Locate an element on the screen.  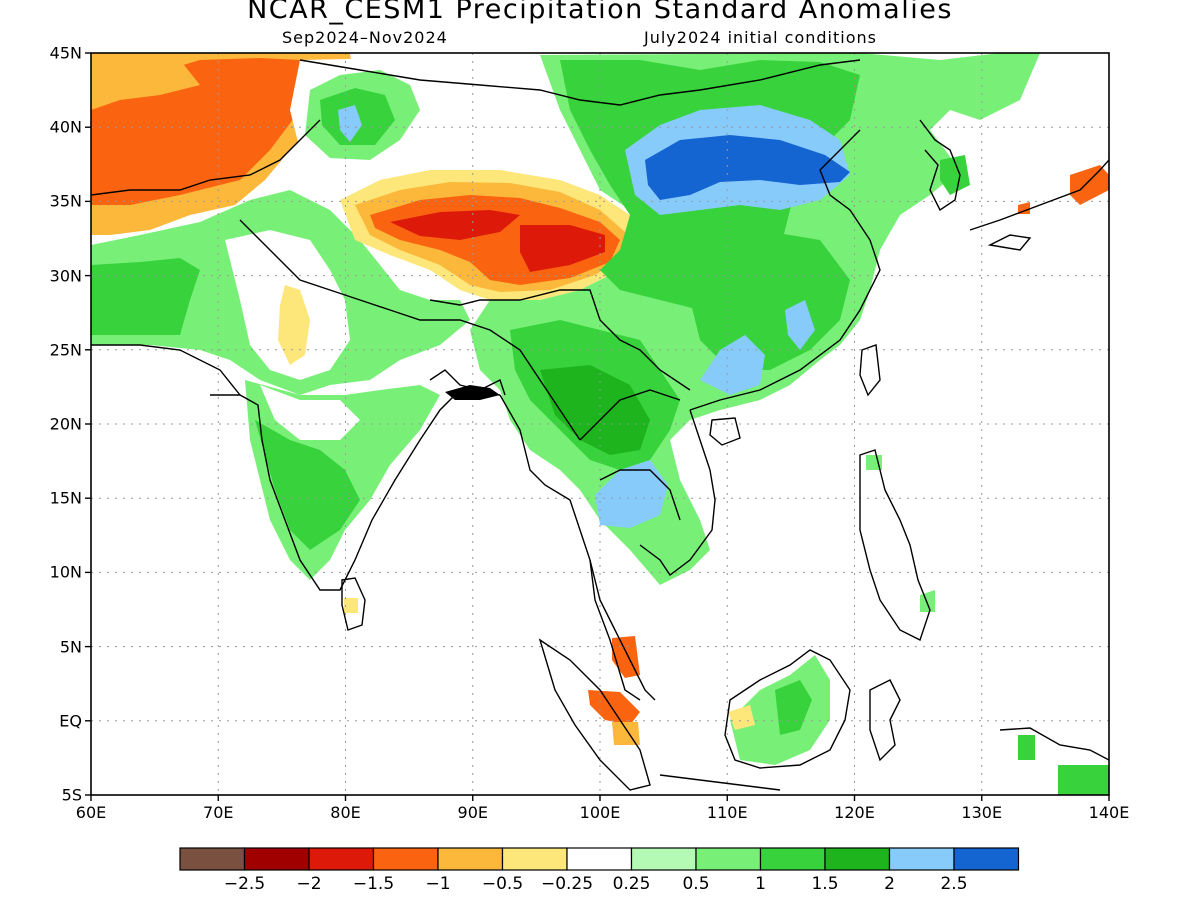
longitude-tick-label: 60E is located at coordinates (91, 812).